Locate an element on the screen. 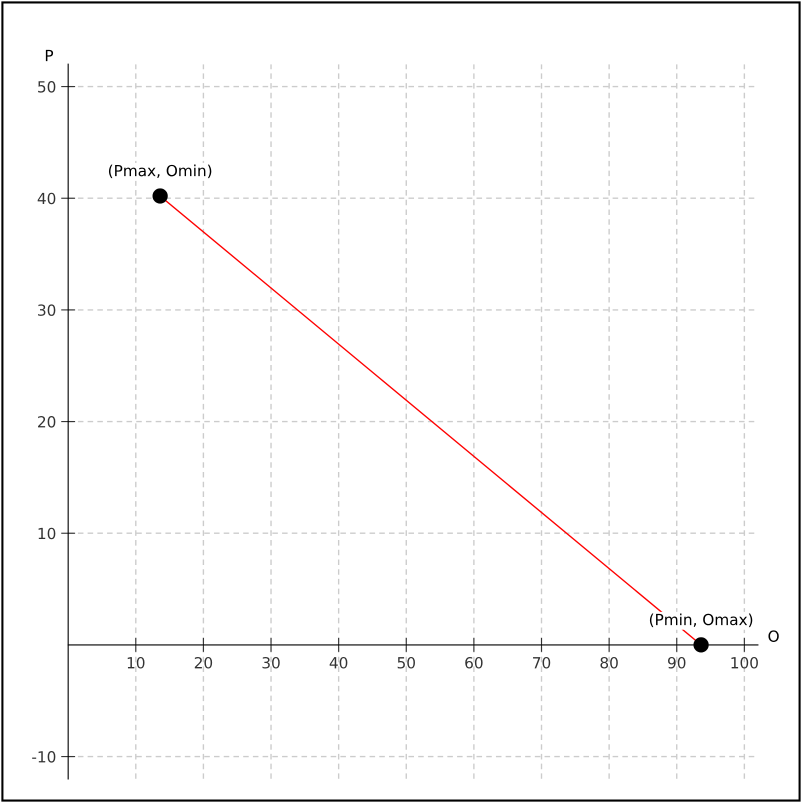 The height and width of the screenshot is (803, 802). x-tick-label: 20 is located at coordinates (203, 662).